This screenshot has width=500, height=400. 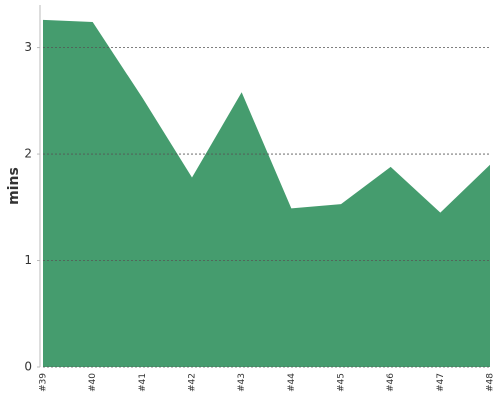 I want to click on x-tick-label: #45, so click(x=342, y=382).